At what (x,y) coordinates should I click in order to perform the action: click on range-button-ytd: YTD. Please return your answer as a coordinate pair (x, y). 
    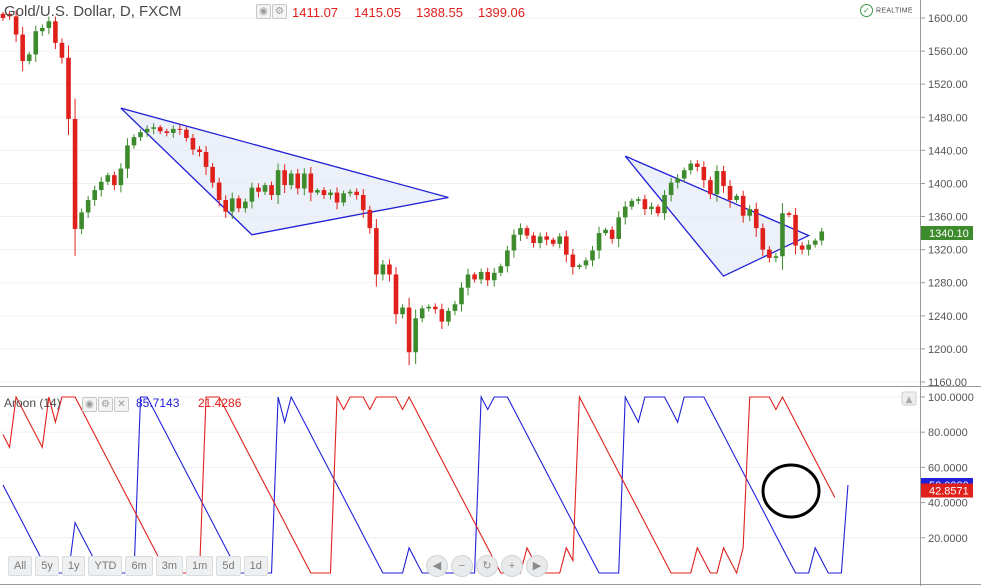
    Looking at the image, I should click on (105, 566).